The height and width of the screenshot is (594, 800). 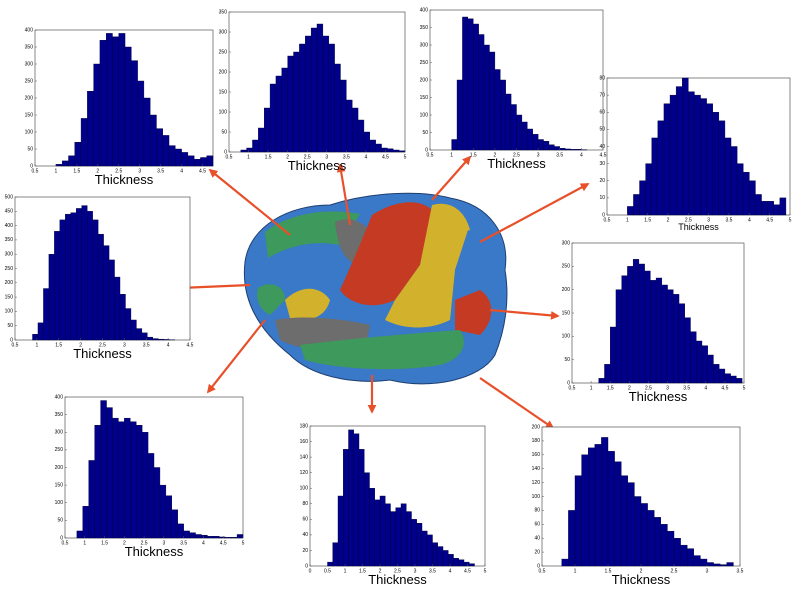 I want to click on y-tick-label: 400, so click(x=9, y=226).